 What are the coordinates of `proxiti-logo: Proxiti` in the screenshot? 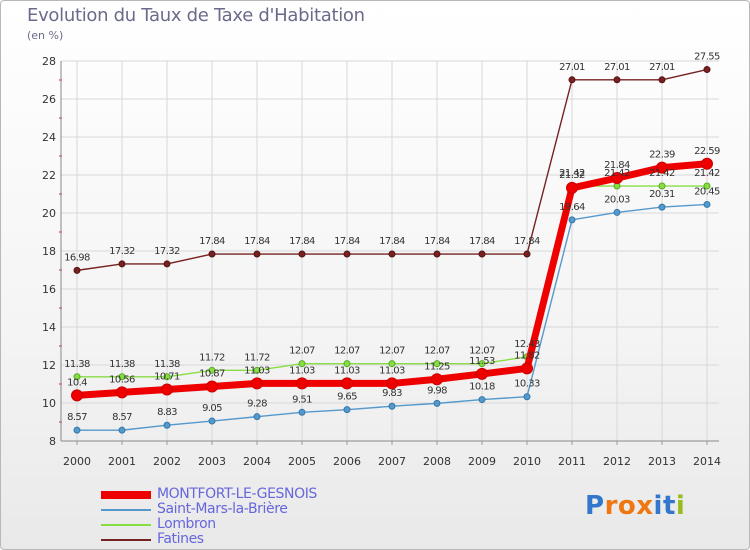 It's located at (635, 506).